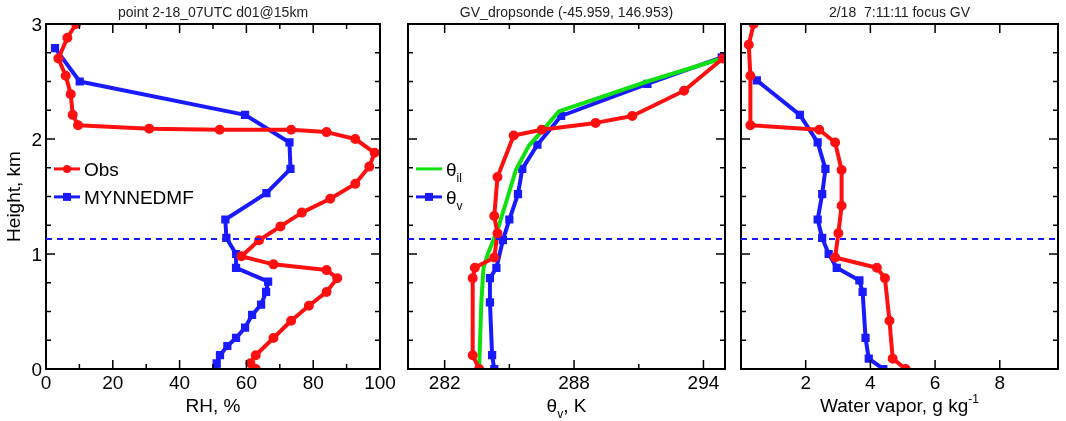  I want to click on chart-title: 2/18 7:11:11 focus GV, so click(899, 12).